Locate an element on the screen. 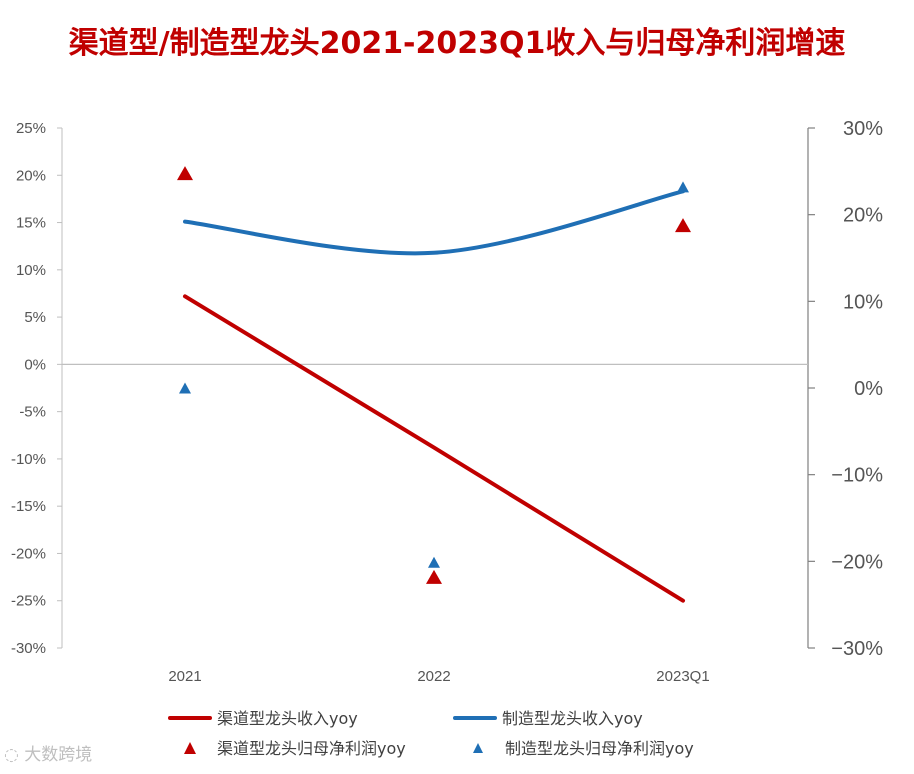 The height and width of the screenshot is (774, 914). watermark-text: 大数跨境 is located at coordinates (58, 755).